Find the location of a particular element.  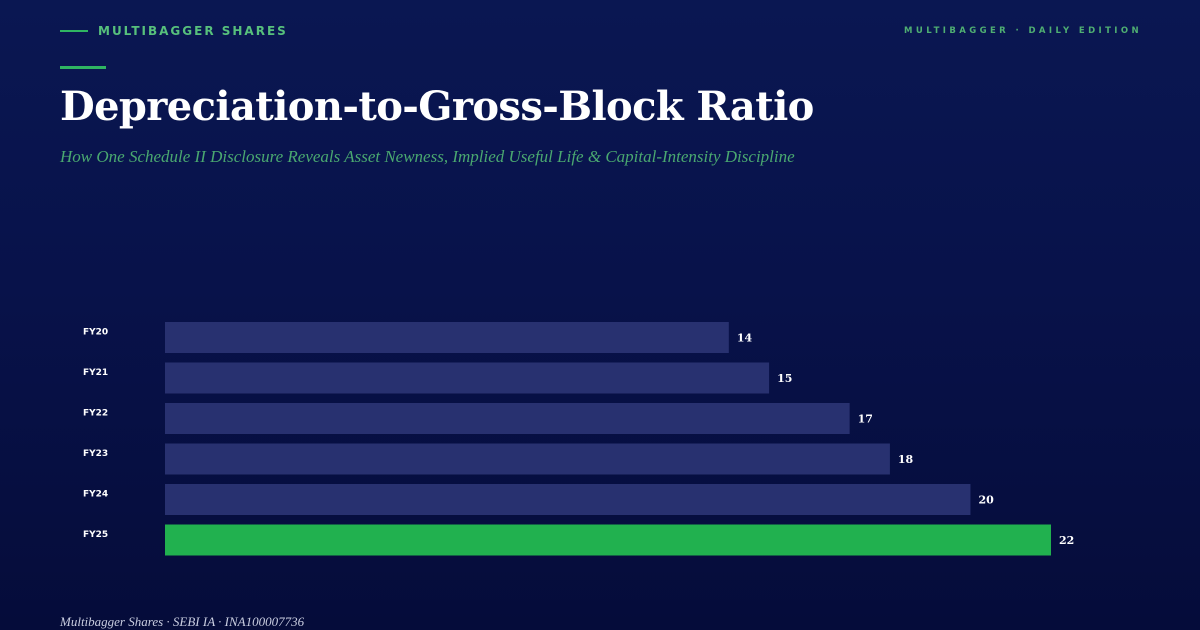

brand-name: MULTIBAGGER SHARES is located at coordinates (193, 31).